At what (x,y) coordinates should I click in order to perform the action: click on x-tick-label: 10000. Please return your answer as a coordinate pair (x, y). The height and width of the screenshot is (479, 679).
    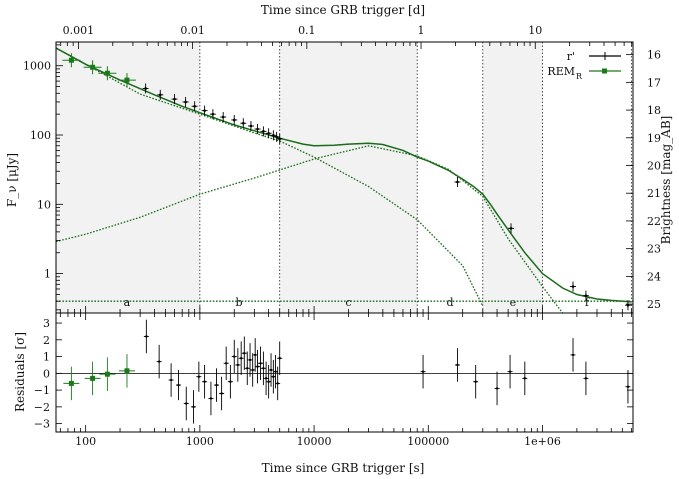
    Looking at the image, I should click on (314, 441).